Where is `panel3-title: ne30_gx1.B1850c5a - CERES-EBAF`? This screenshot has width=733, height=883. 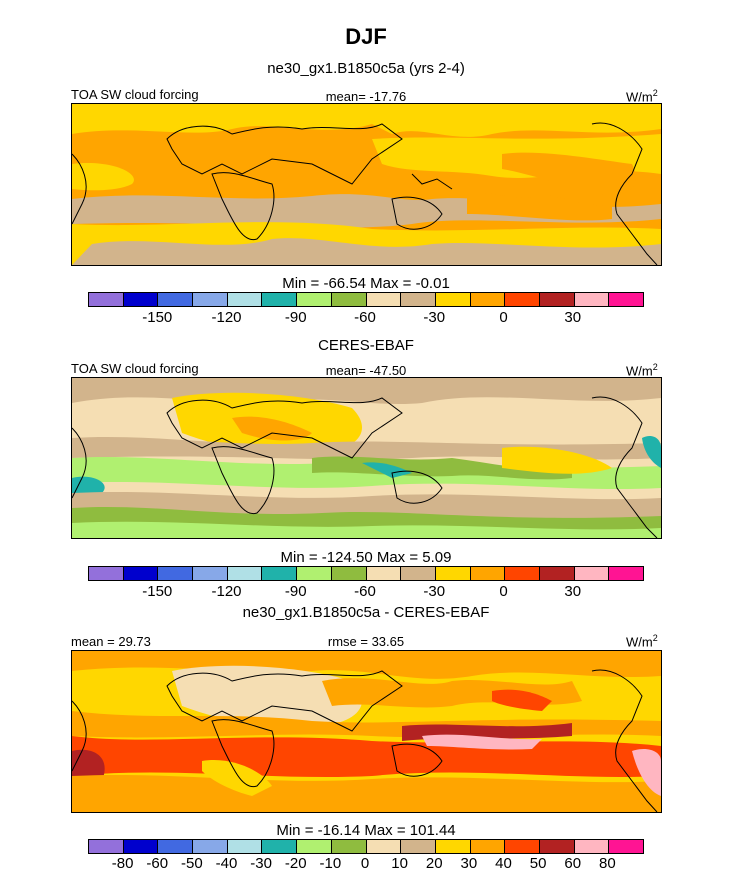
panel3-title: ne30_gx1.B1850c5a - CERES-EBAF is located at coordinates (366, 612).